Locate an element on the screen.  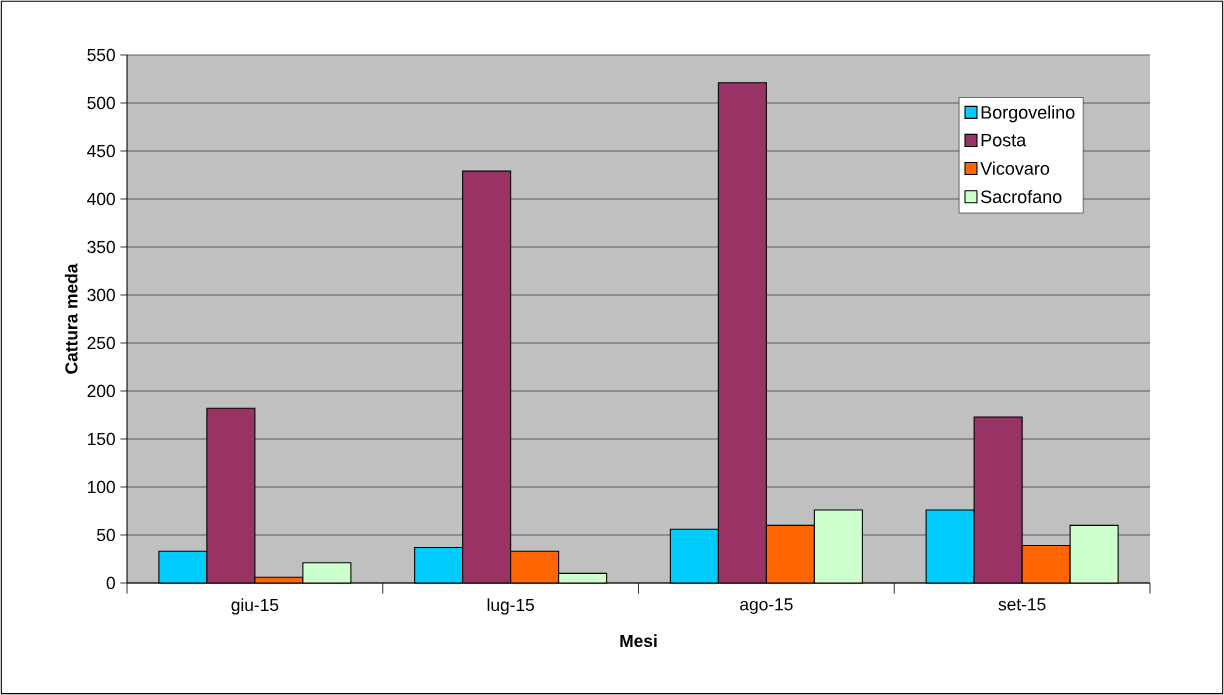
y-tick-label: 300 is located at coordinates (101, 295).